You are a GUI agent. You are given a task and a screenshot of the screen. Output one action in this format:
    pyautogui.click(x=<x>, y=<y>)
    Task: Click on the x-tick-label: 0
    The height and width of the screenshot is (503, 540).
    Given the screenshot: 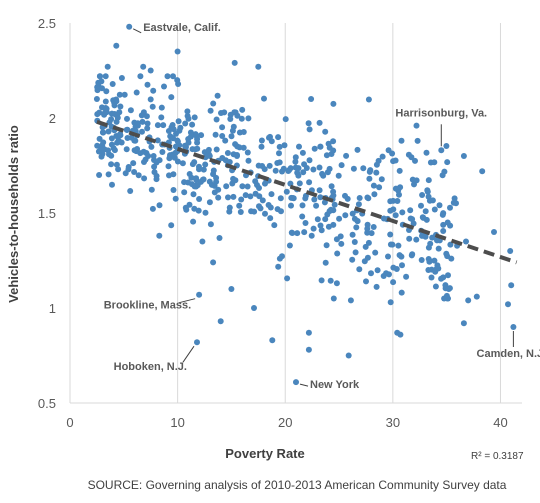 What is the action you would take?
    pyautogui.click(x=69, y=422)
    